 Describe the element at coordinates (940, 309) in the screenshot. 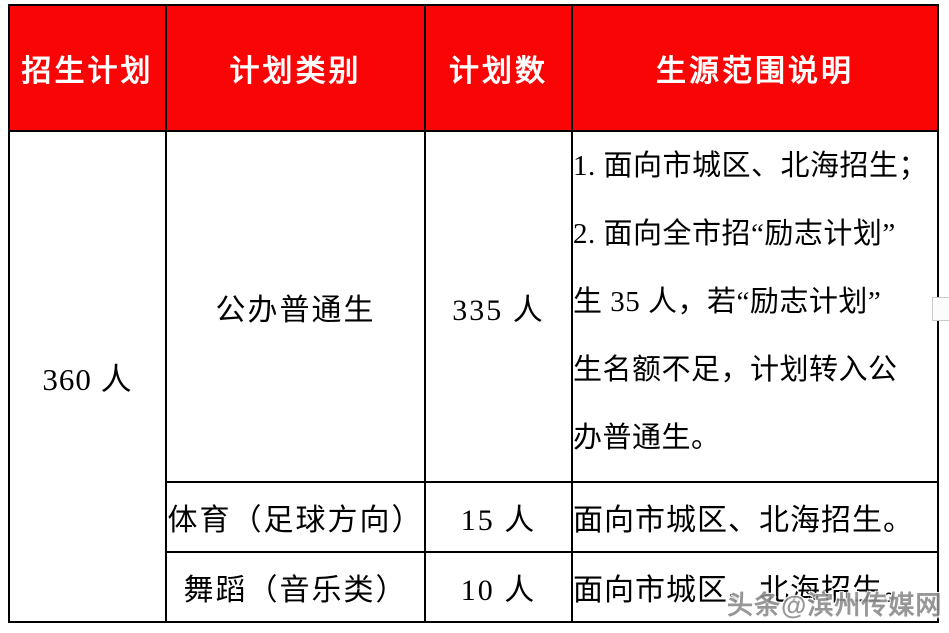

I see `scan-artifact-notch` at that location.